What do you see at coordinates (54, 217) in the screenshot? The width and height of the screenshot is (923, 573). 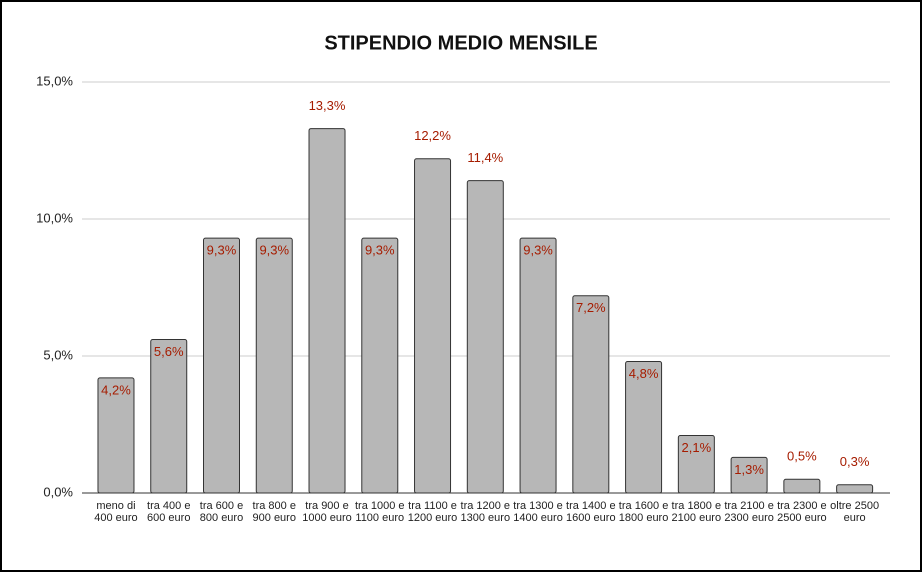 I see `y-tick-label: 10,0%` at bounding box center [54, 217].